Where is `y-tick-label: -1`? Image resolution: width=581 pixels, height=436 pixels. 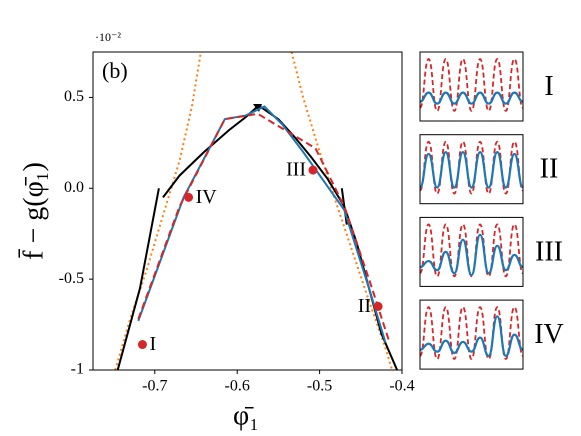
y-tick-label: -1 is located at coordinates (77, 369).